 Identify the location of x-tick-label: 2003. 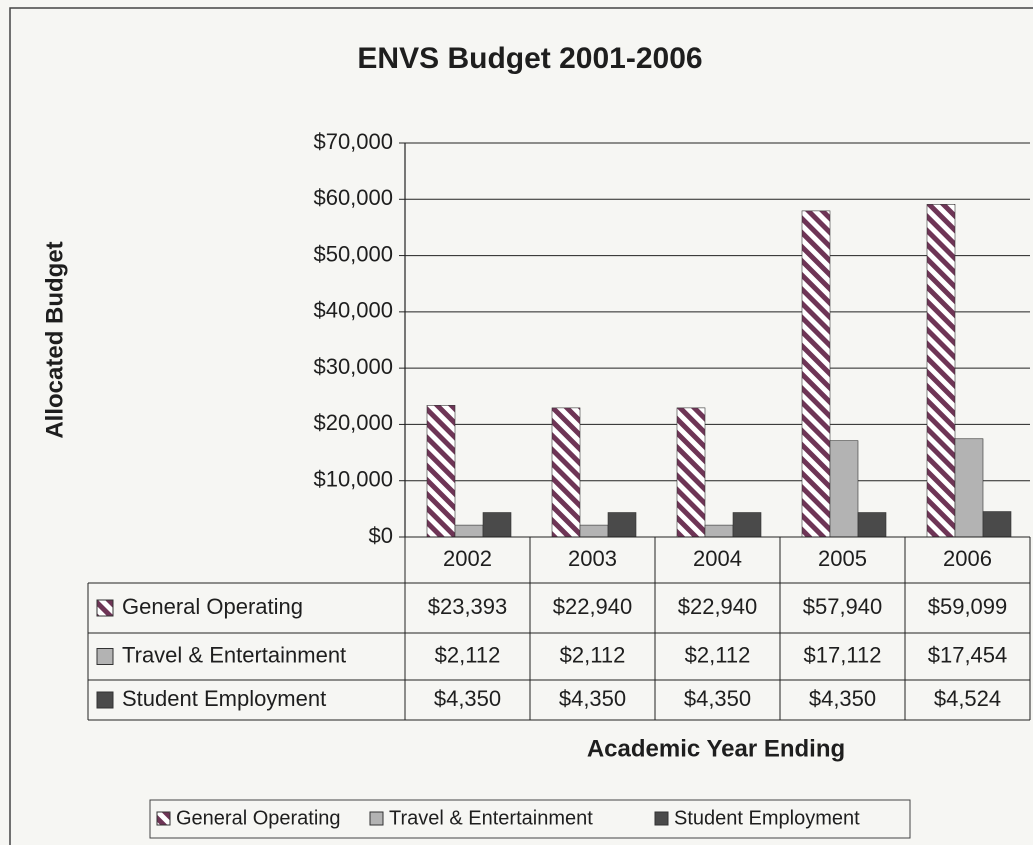
(592, 558).